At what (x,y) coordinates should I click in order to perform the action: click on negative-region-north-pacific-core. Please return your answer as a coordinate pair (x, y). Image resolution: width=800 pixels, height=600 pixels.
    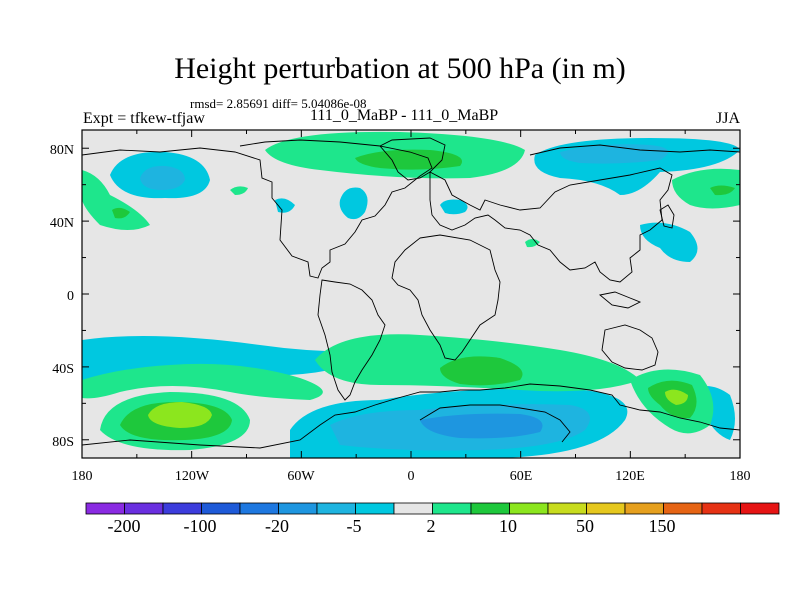
    Looking at the image, I should click on (162, 177).